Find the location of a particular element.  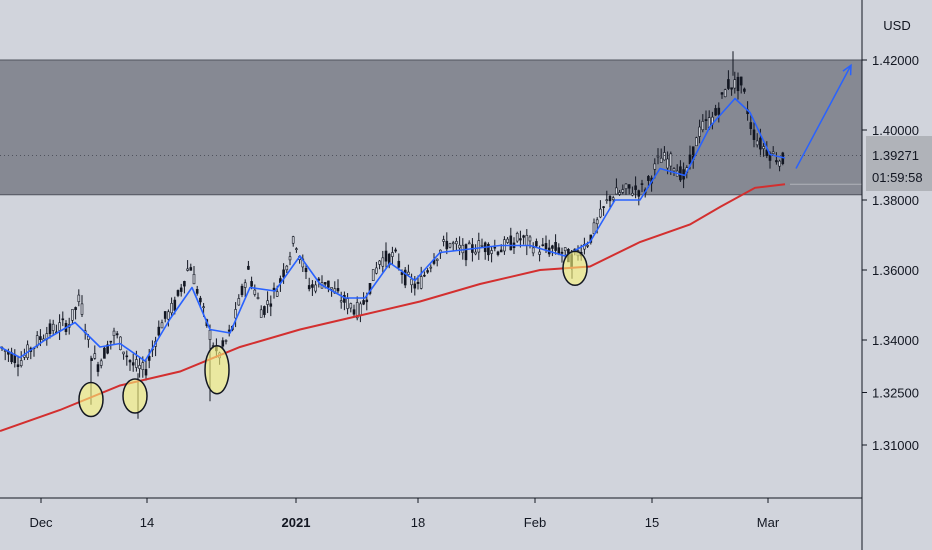

x-tick-label: 15 is located at coordinates (652, 522).